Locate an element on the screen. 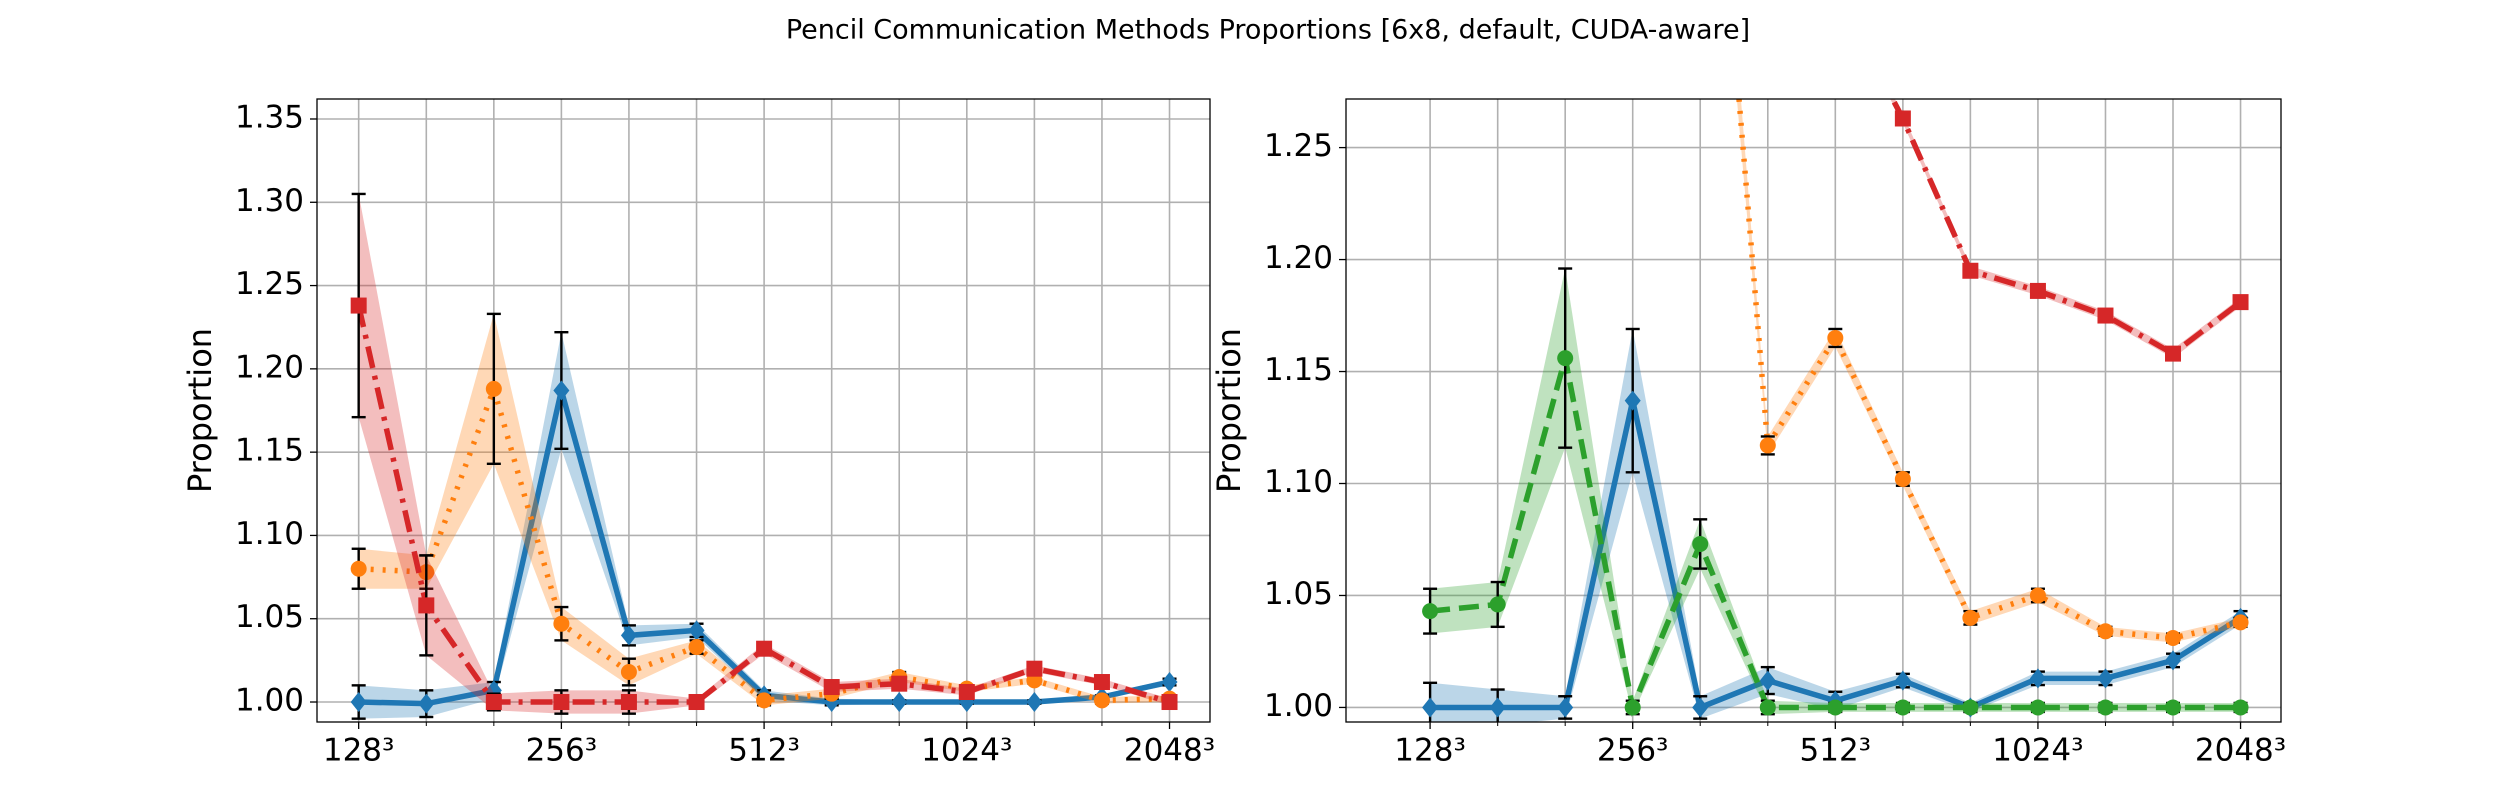  y-tick-label: 1.35 is located at coordinates (269, 117).